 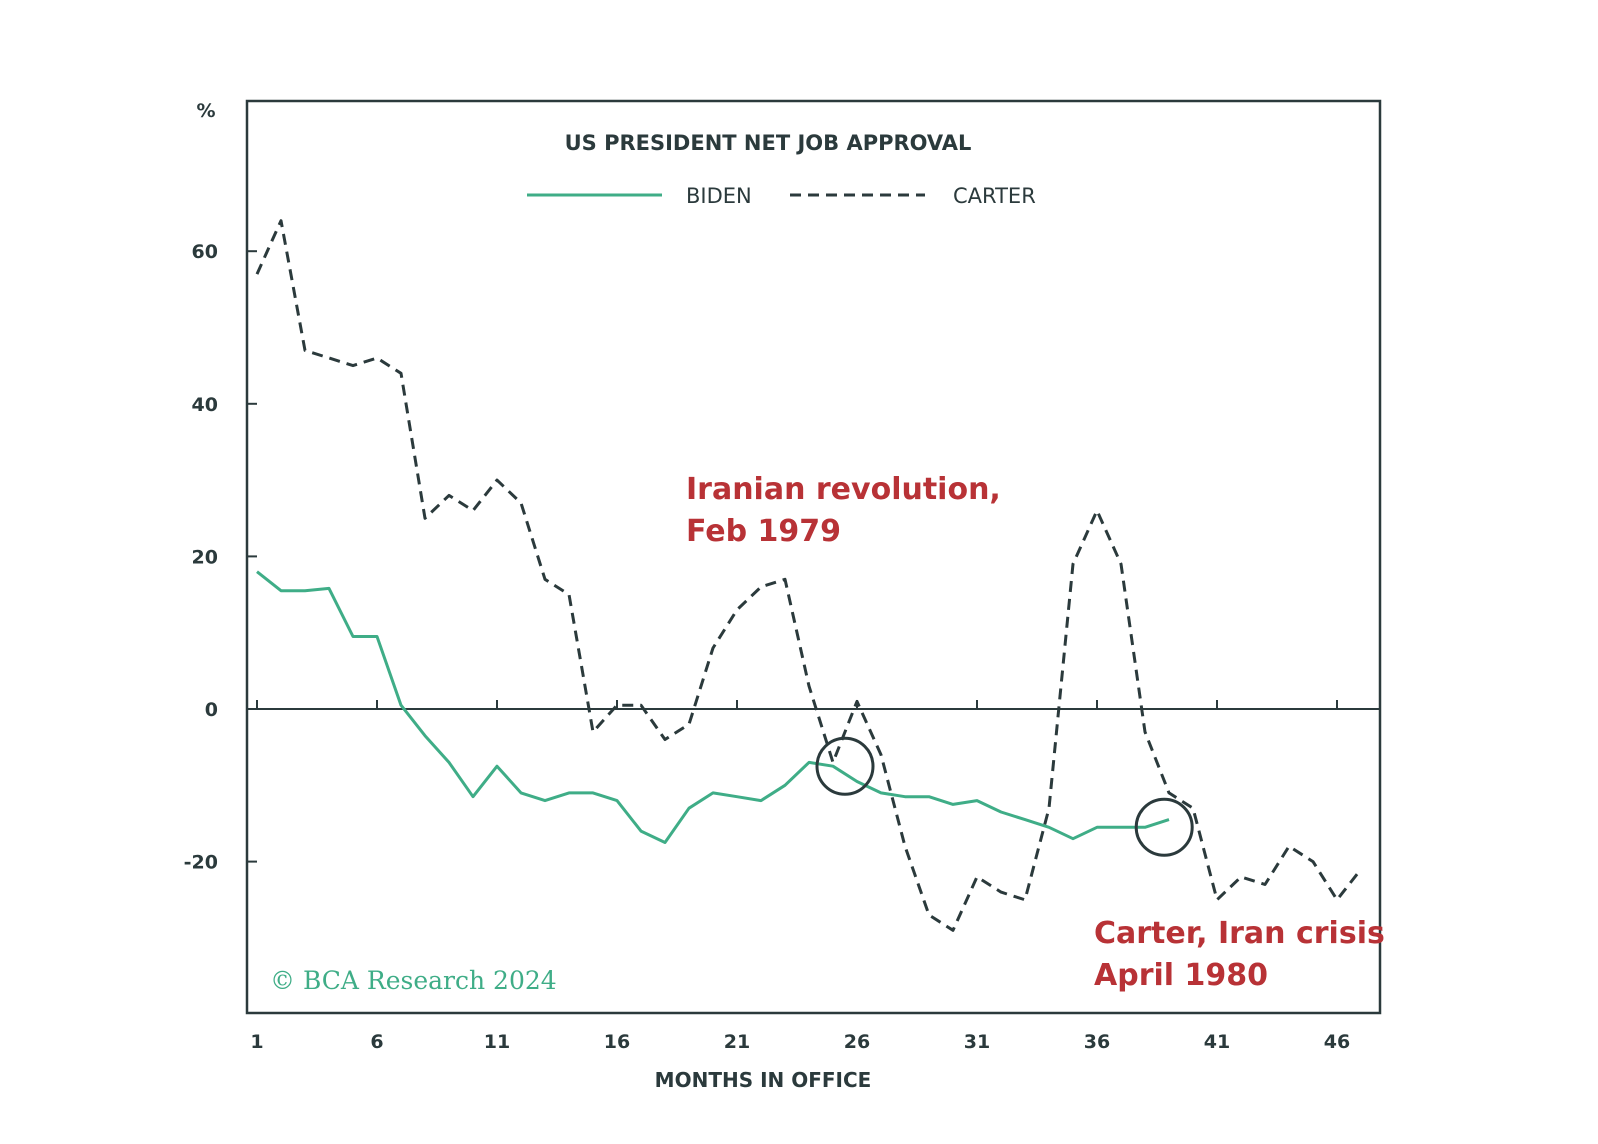 I want to click on y-tick-label: 0, so click(x=211, y=710).